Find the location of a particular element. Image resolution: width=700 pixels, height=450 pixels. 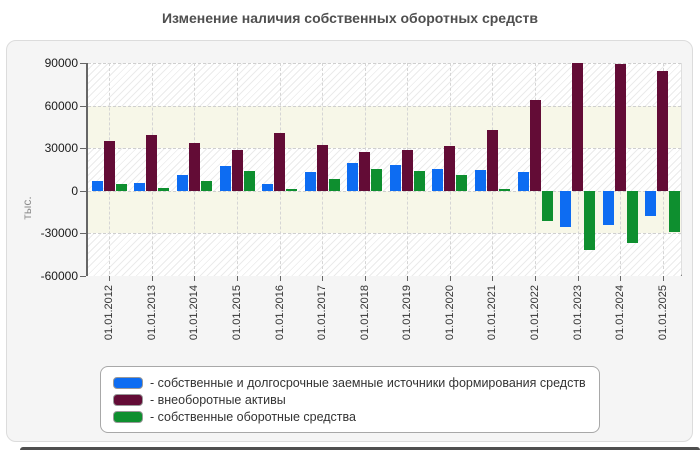

y-axis-label: 0 is located at coordinates (74, 190).